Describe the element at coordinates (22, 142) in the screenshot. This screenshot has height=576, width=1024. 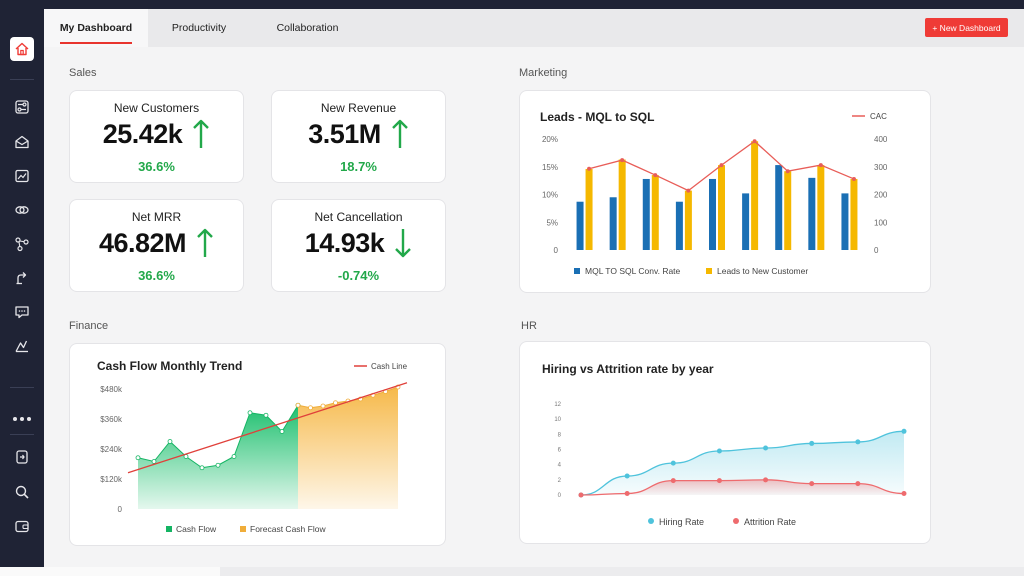
I see `sidebar-item-inbox` at that location.